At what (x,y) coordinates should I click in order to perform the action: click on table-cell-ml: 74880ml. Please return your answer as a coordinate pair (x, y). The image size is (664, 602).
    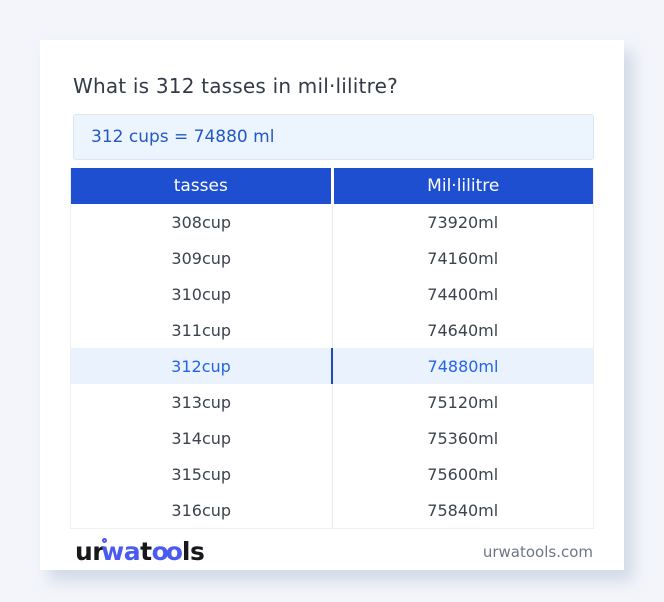
    Looking at the image, I should click on (462, 366).